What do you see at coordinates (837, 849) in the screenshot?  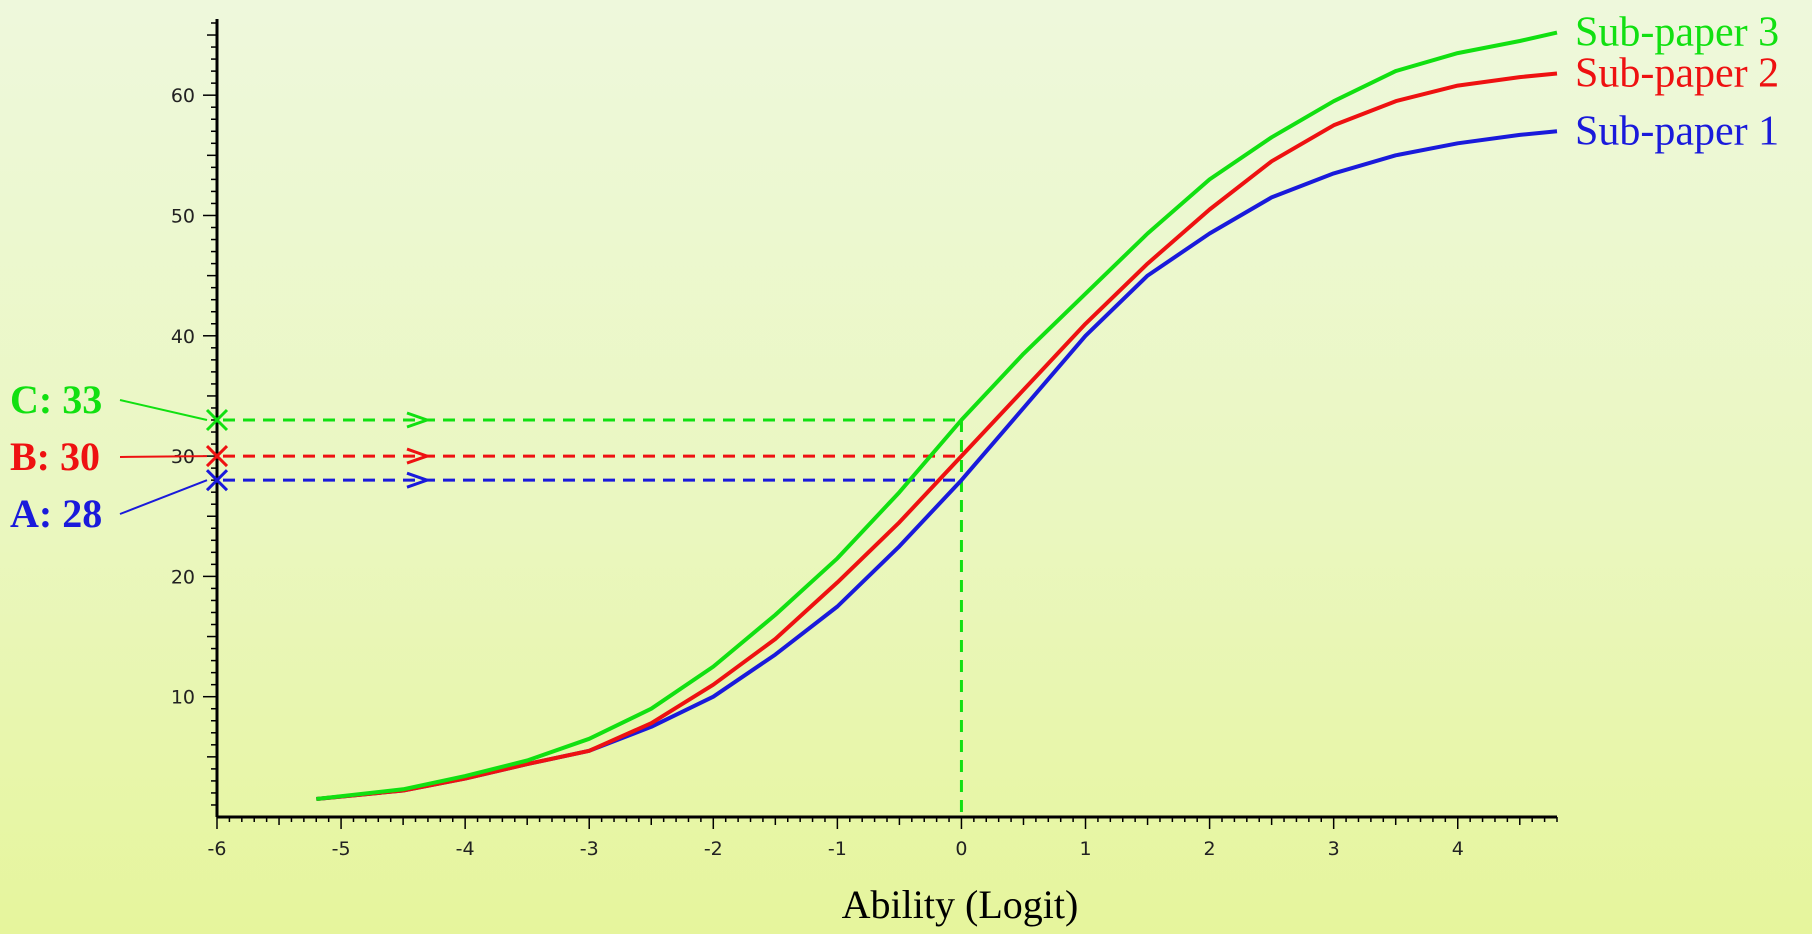 I see `x-tick-label: -1` at bounding box center [837, 849].